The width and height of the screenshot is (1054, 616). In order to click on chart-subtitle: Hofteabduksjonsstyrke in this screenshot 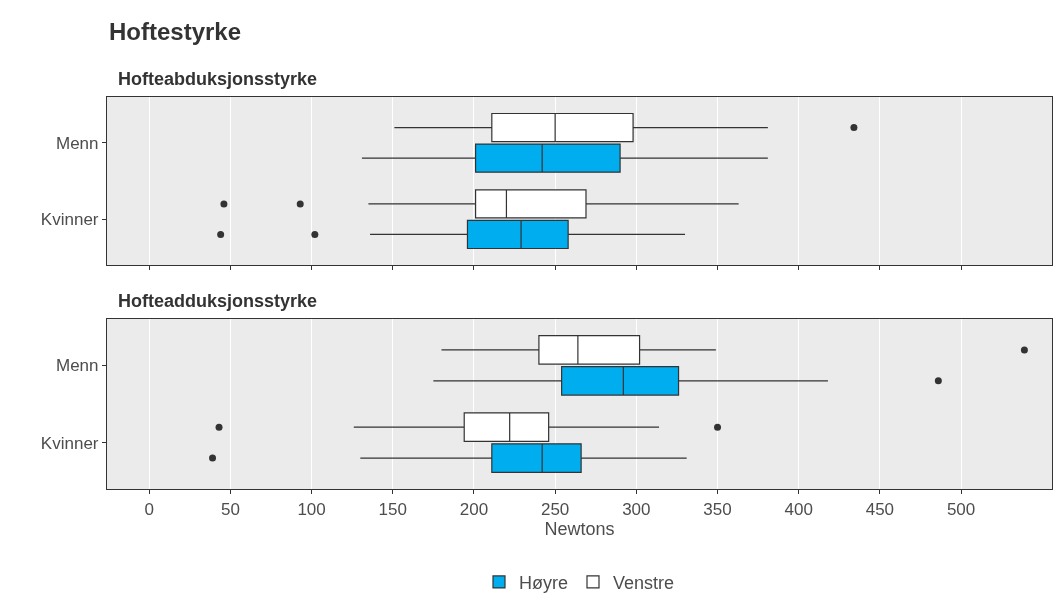, I will do `click(218, 79)`.